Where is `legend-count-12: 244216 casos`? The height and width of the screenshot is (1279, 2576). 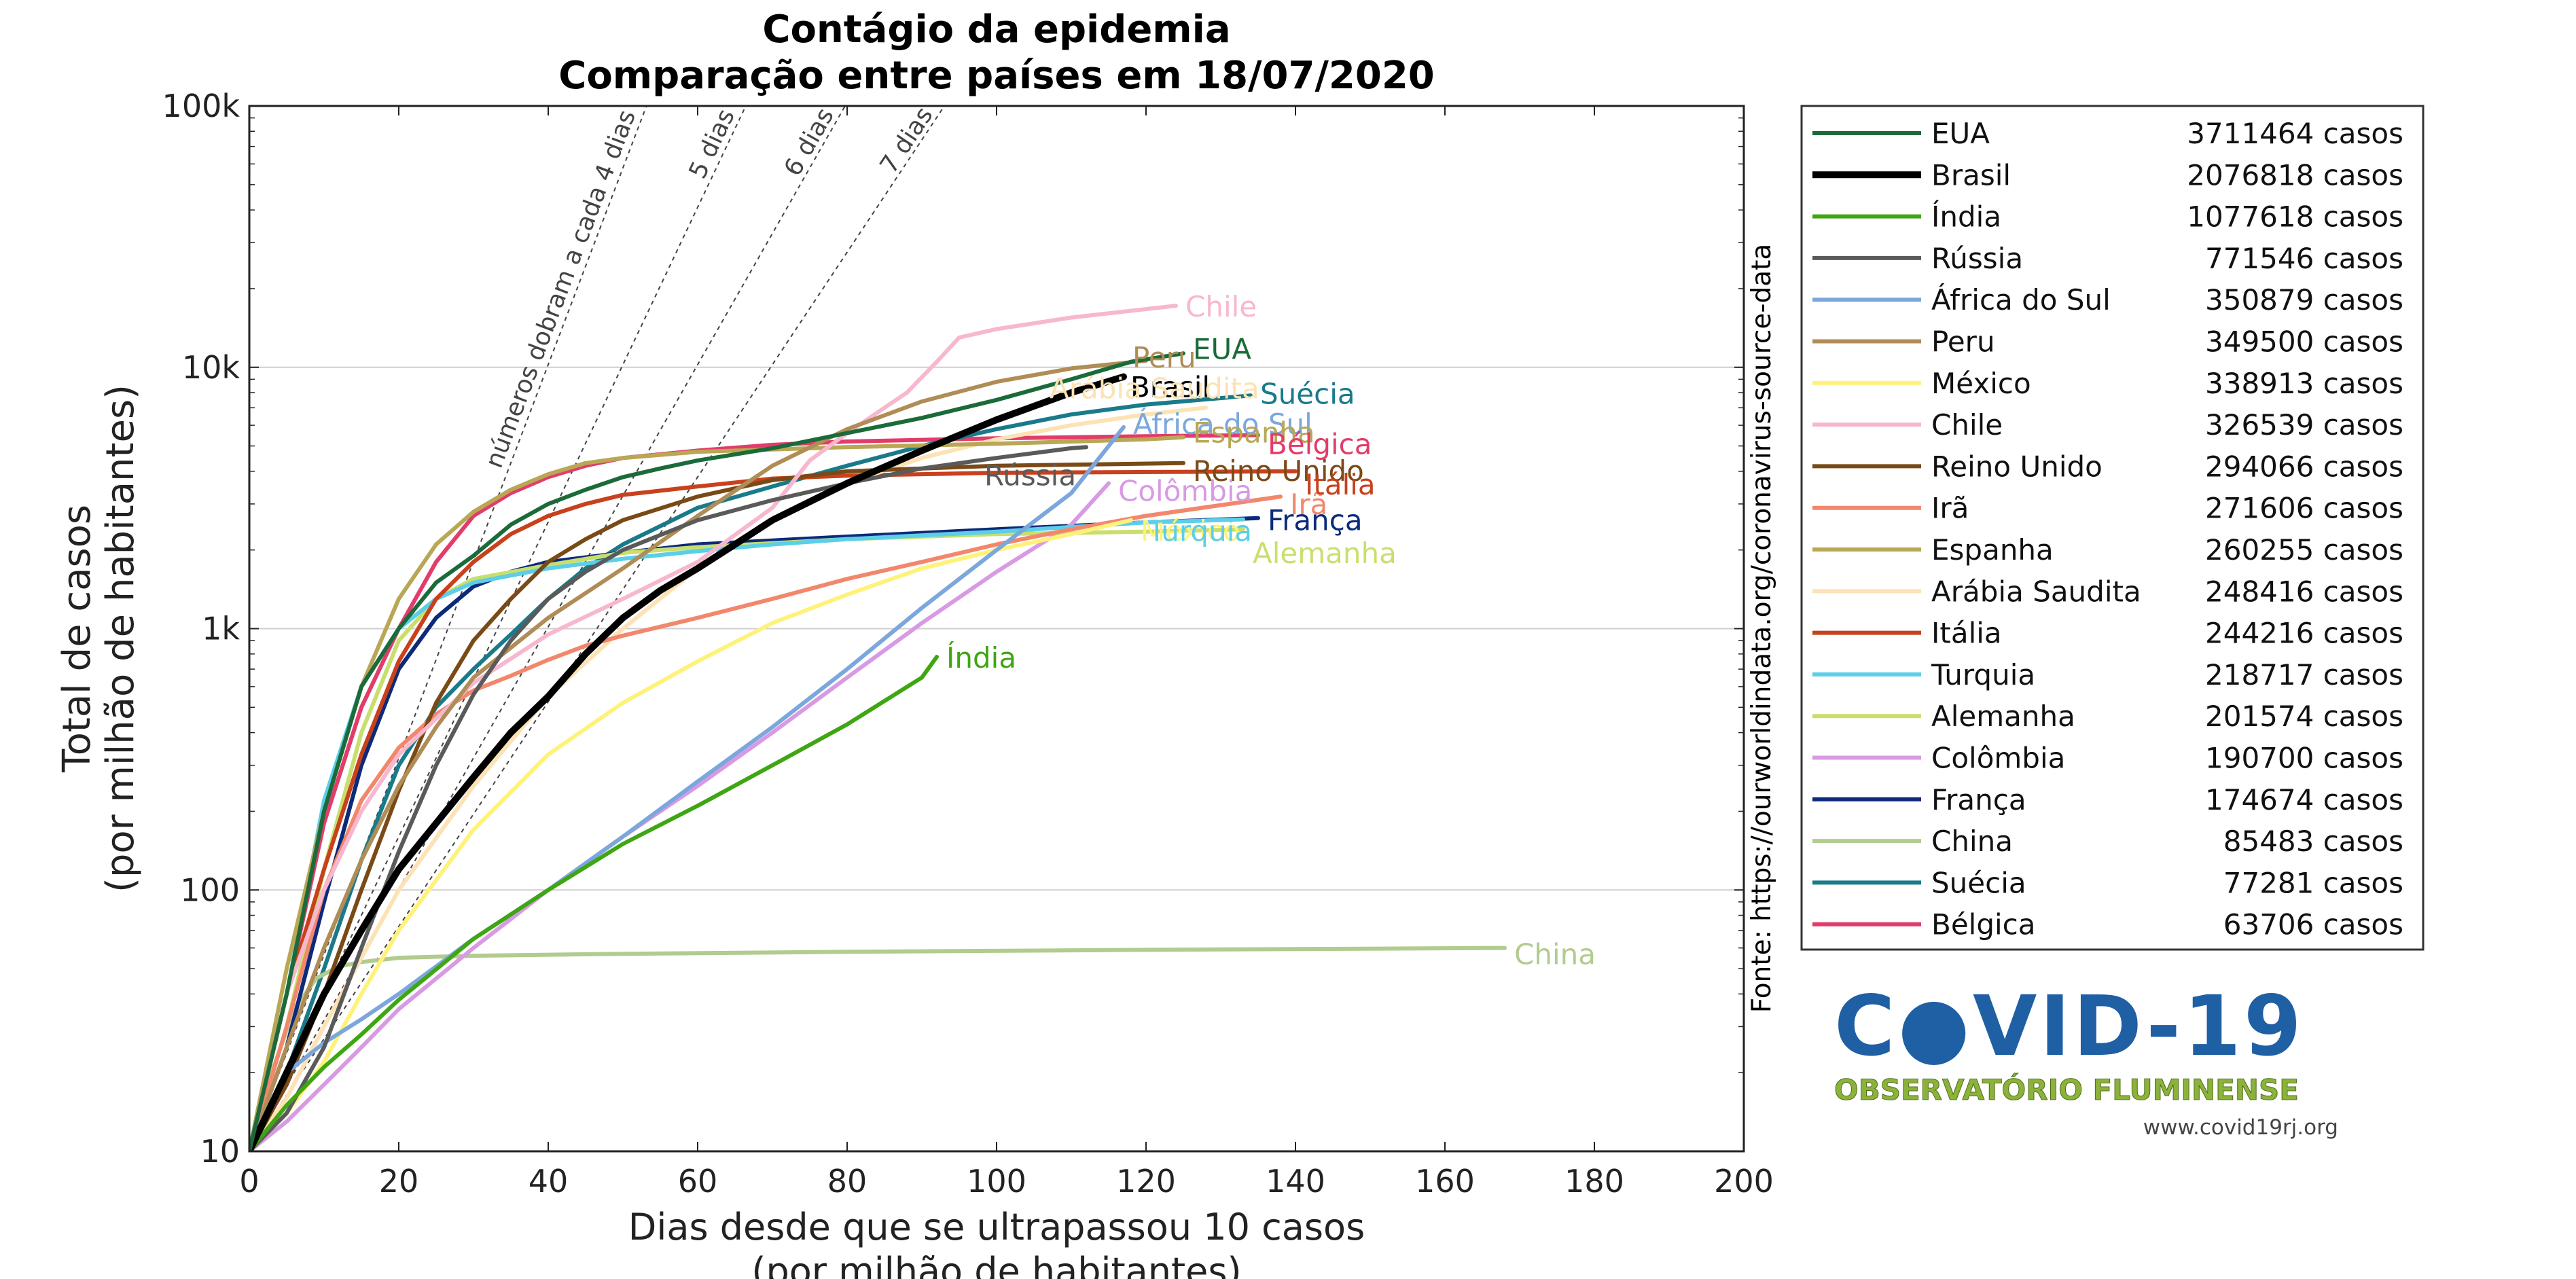 legend-count-12: 244216 casos is located at coordinates (2304, 633).